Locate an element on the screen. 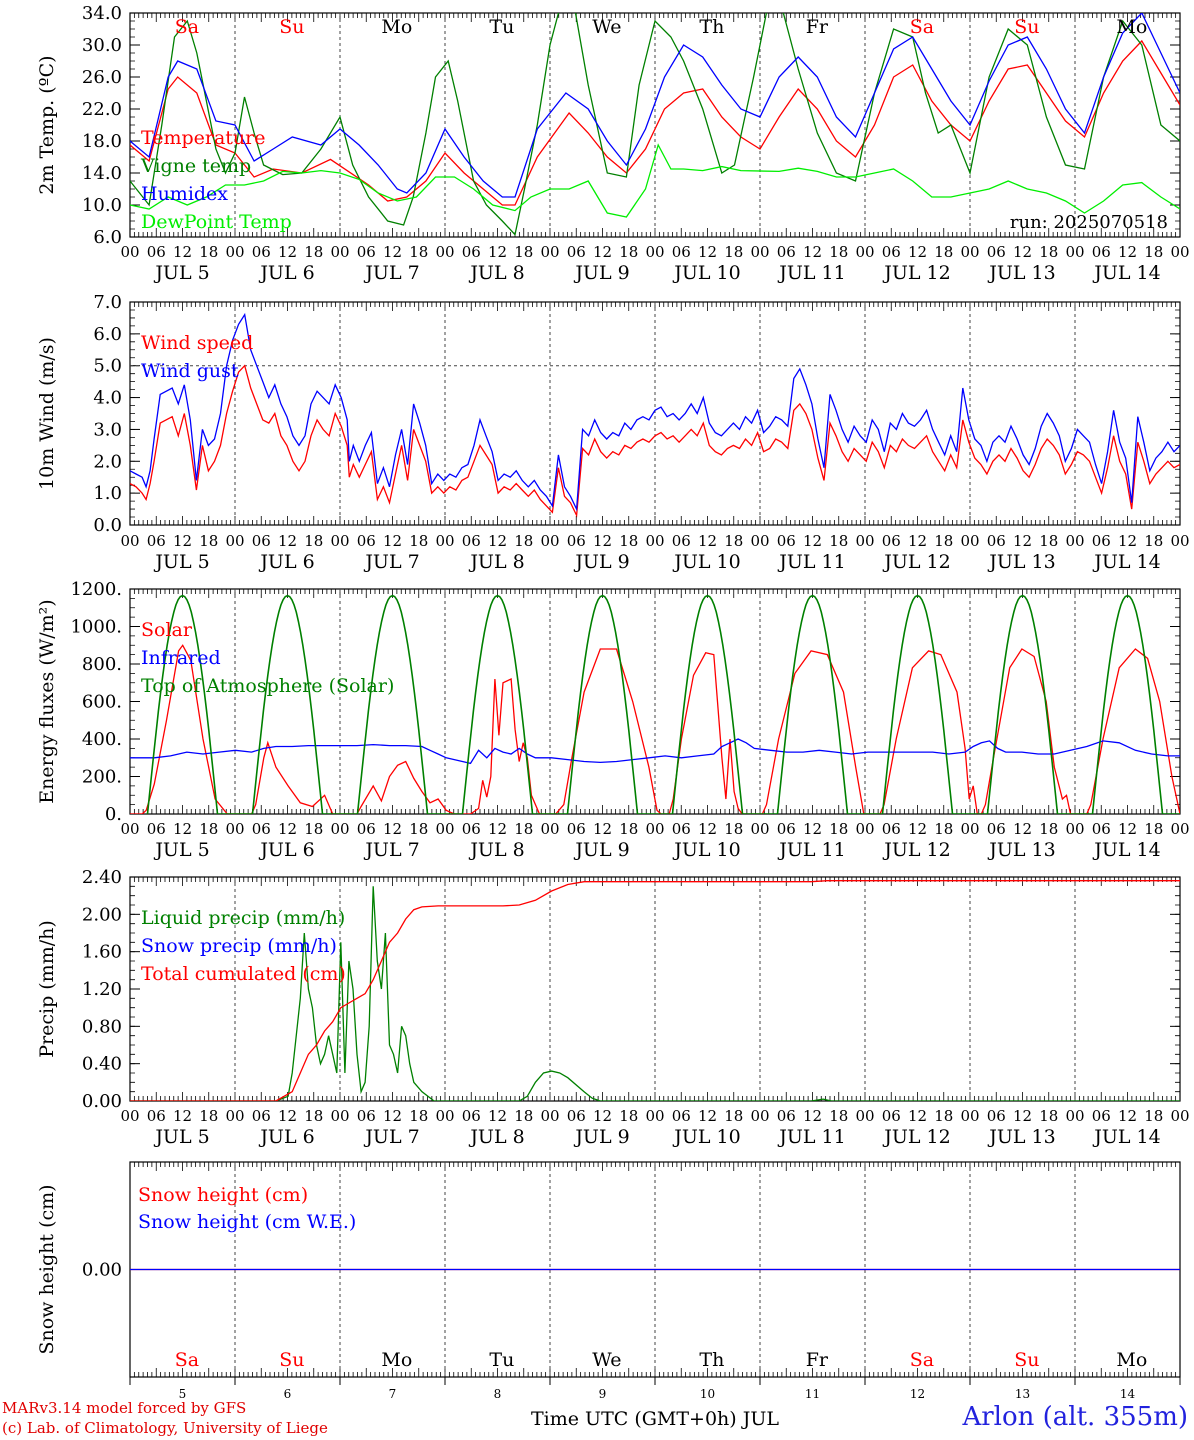 The image size is (1194, 1440). day-number-label: 6 is located at coordinates (288, 1394).